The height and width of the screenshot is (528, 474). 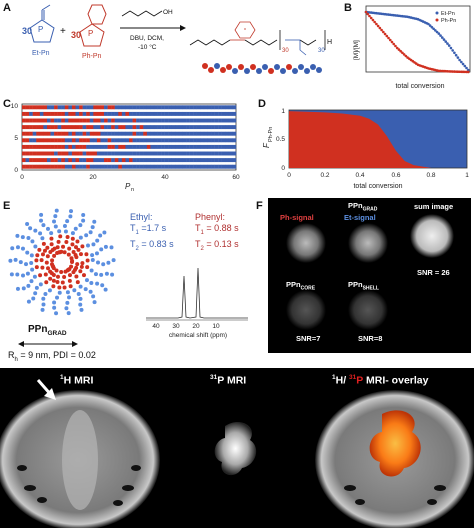 What do you see at coordinates (419, 86) in the screenshot?
I see `chart-b-xlabel: total conversion` at bounding box center [419, 86].